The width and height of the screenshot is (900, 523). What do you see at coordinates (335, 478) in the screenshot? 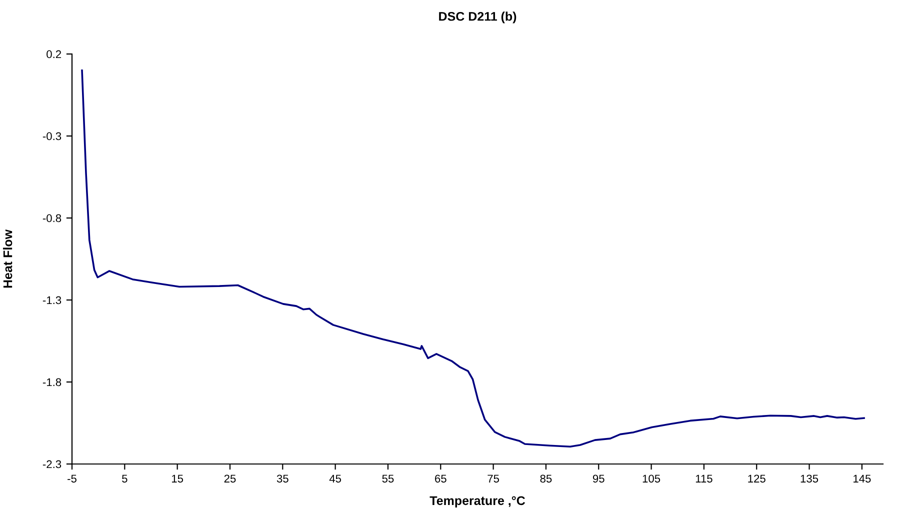
I see `x-tick-label: 45` at bounding box center [335, 478].